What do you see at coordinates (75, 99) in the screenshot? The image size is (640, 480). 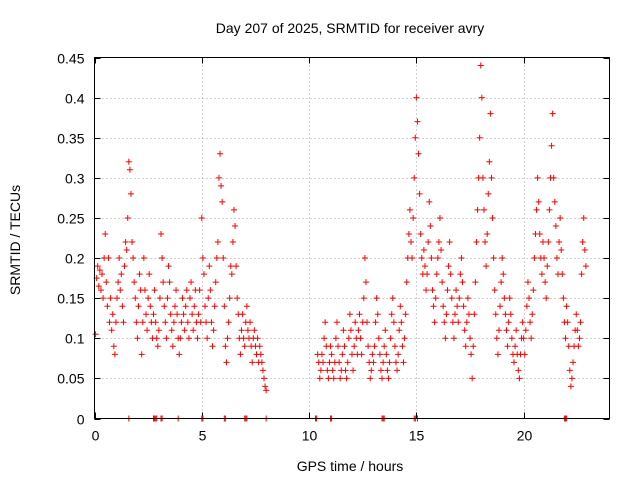 I see `y-tick-label: 0.4` at bounding box center [75, 99].